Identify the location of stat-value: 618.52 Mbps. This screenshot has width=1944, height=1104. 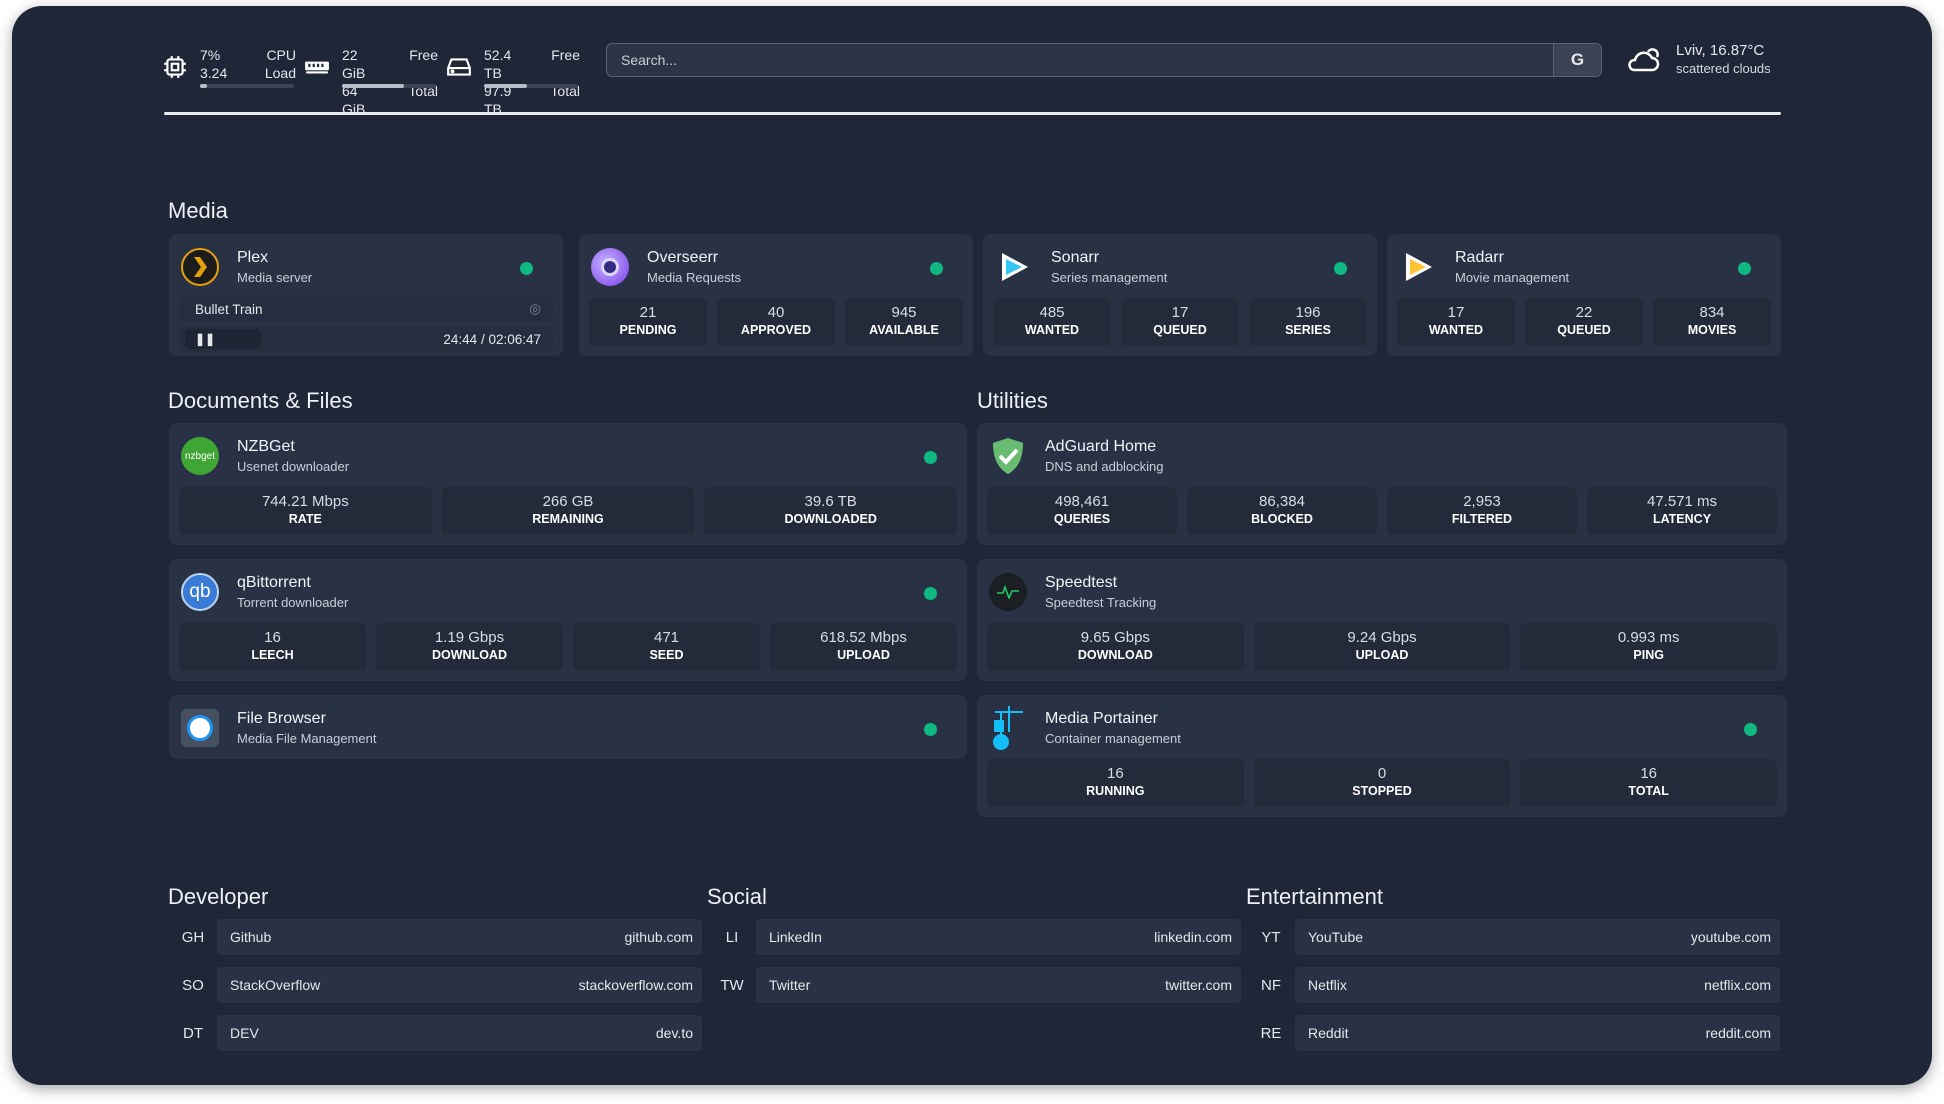
(863, 637).